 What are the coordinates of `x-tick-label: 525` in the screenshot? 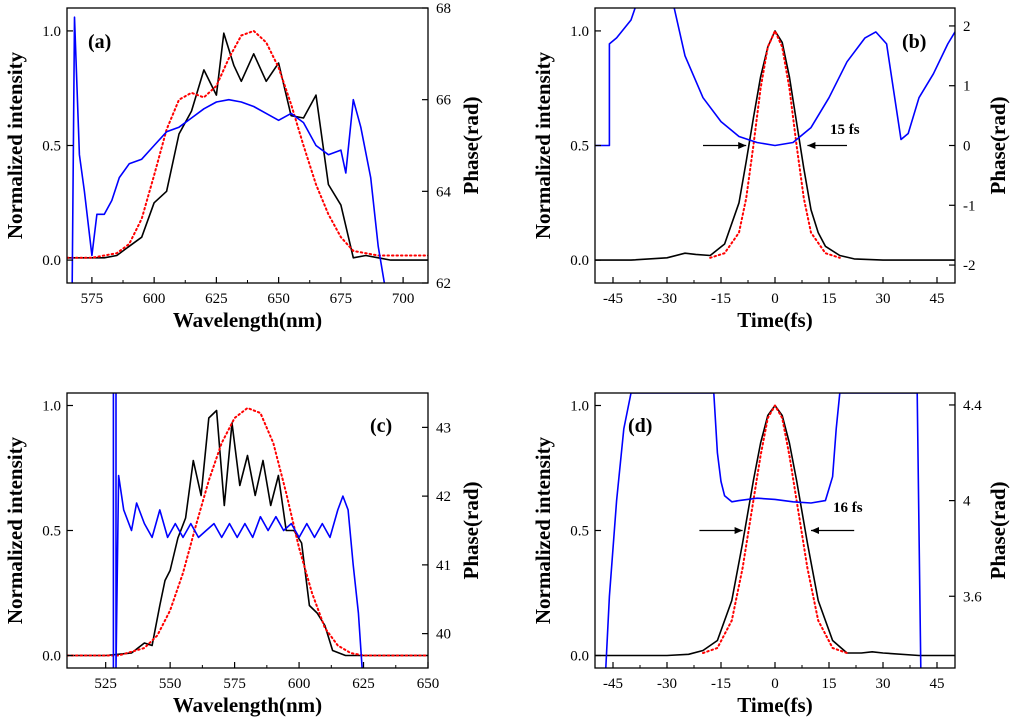 It's located at (105, 684).